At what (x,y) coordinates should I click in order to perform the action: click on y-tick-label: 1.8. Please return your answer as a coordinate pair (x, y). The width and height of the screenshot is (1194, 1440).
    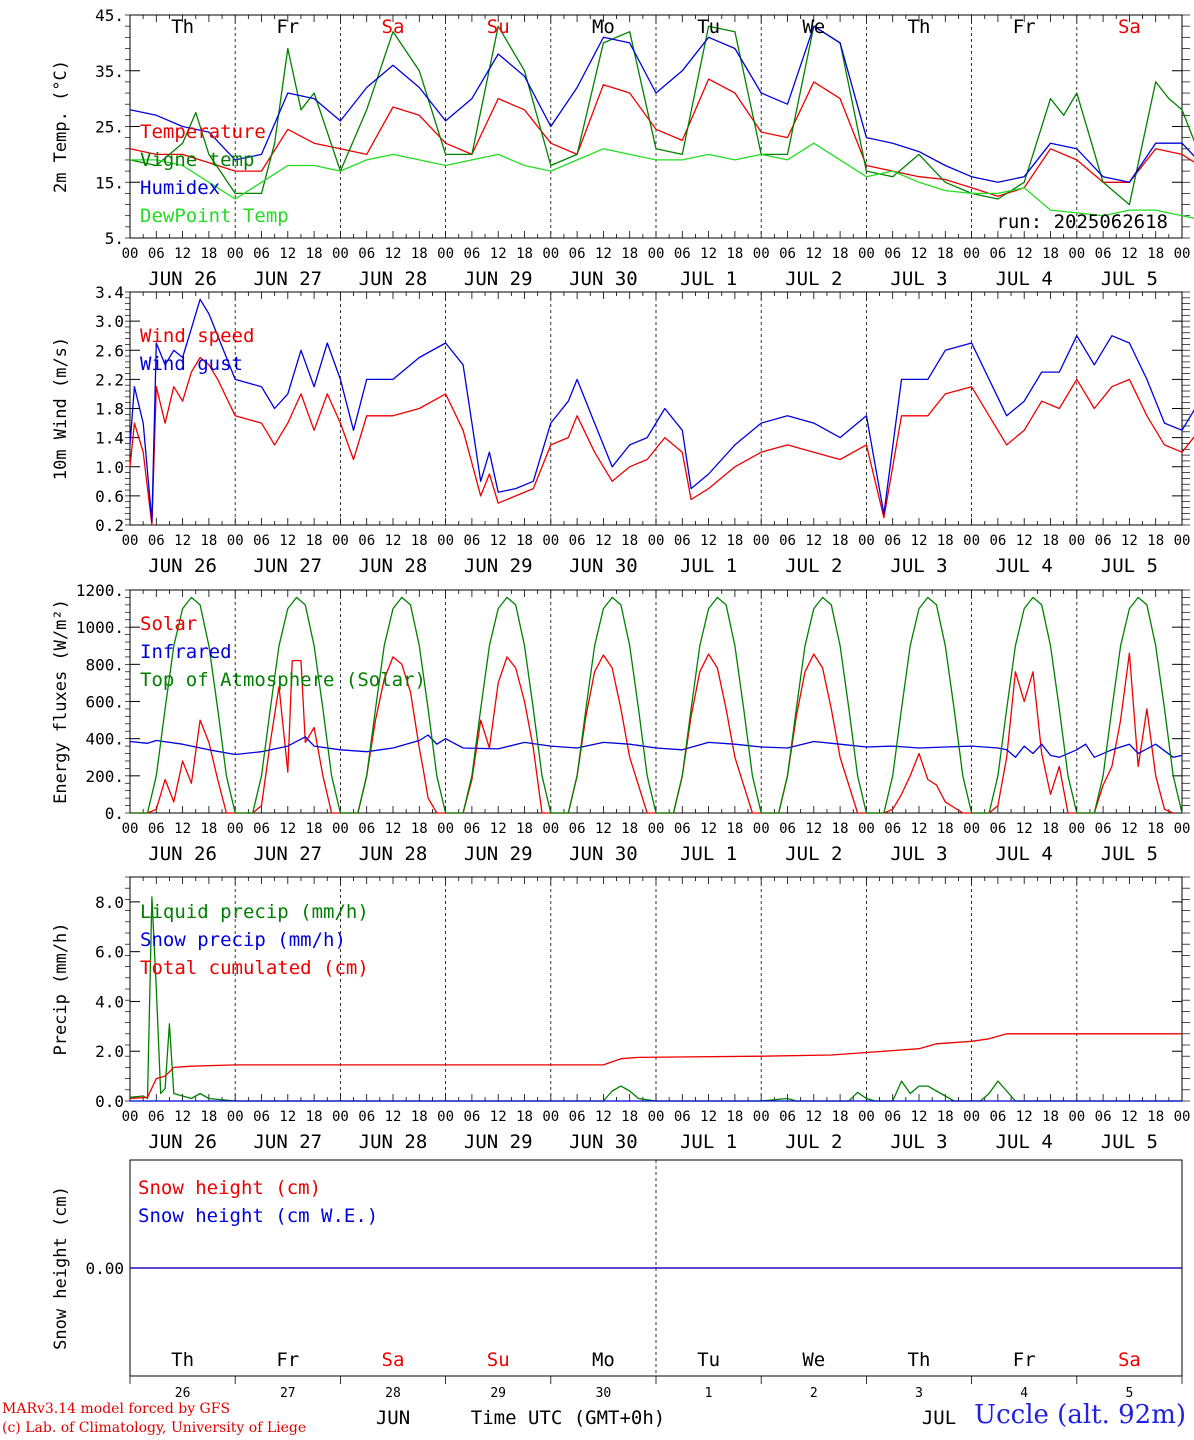
    Looking at the image, I should click on (109, 409).